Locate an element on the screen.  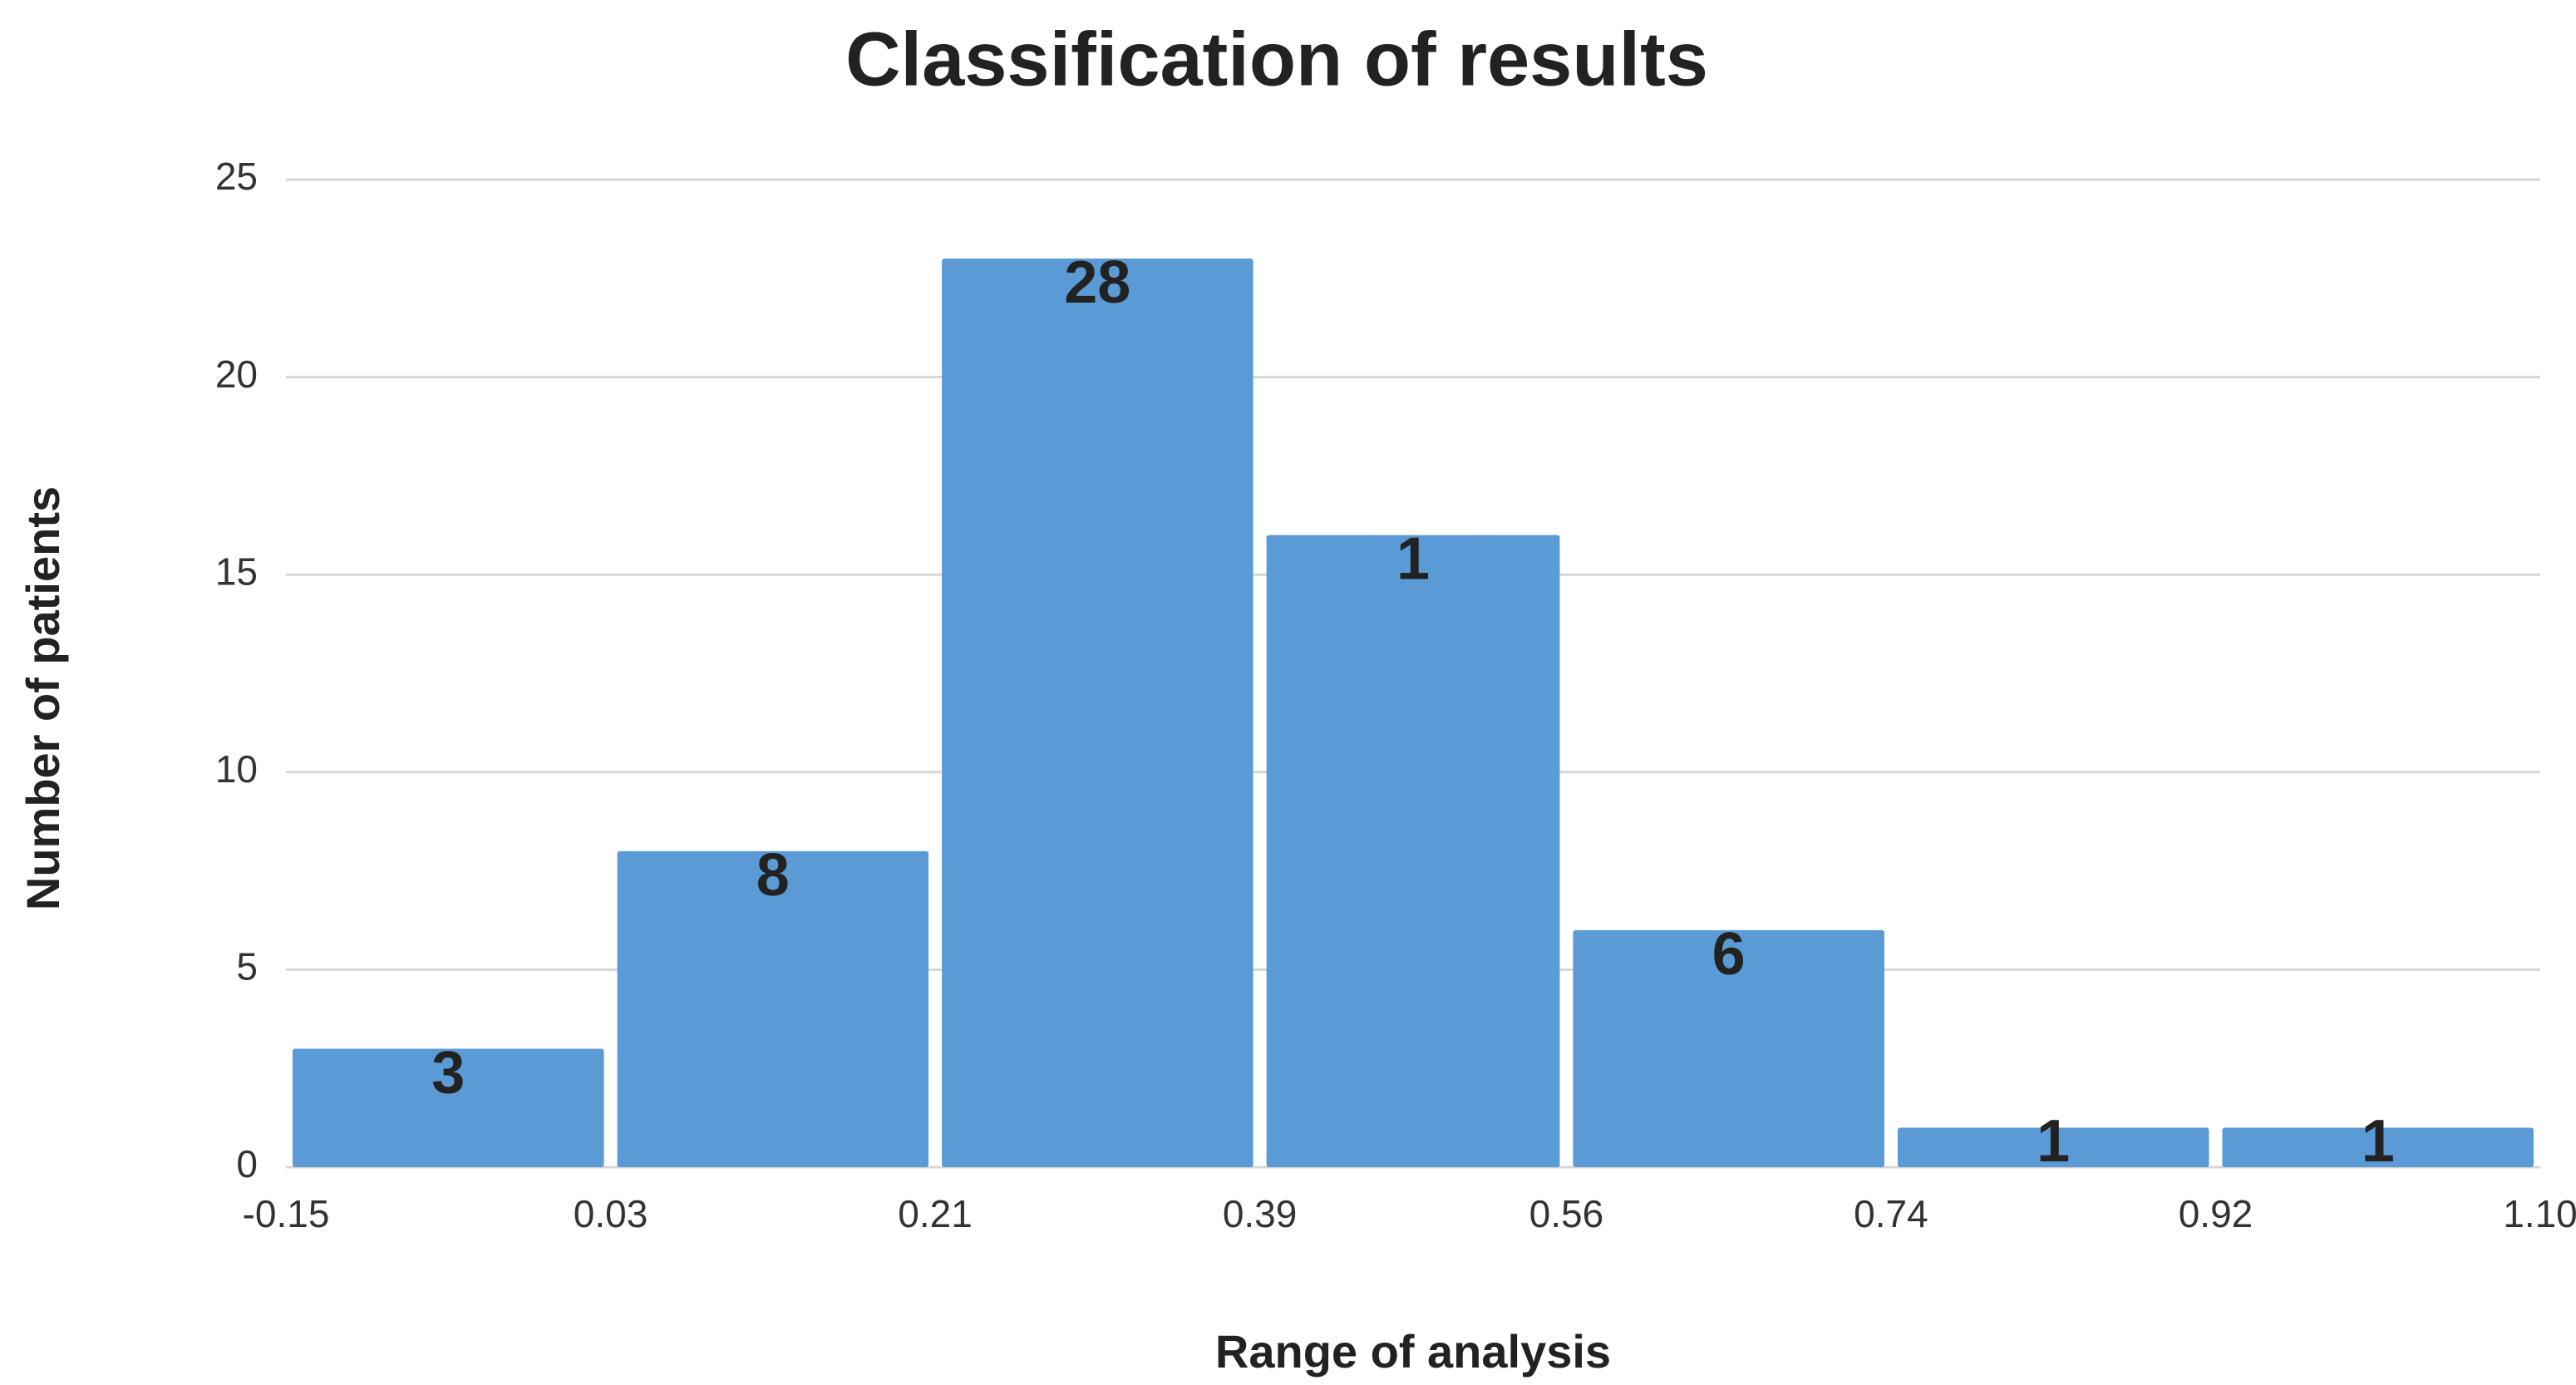
x-tick-label: 0.74 is located at coordinates (1891, 1213).